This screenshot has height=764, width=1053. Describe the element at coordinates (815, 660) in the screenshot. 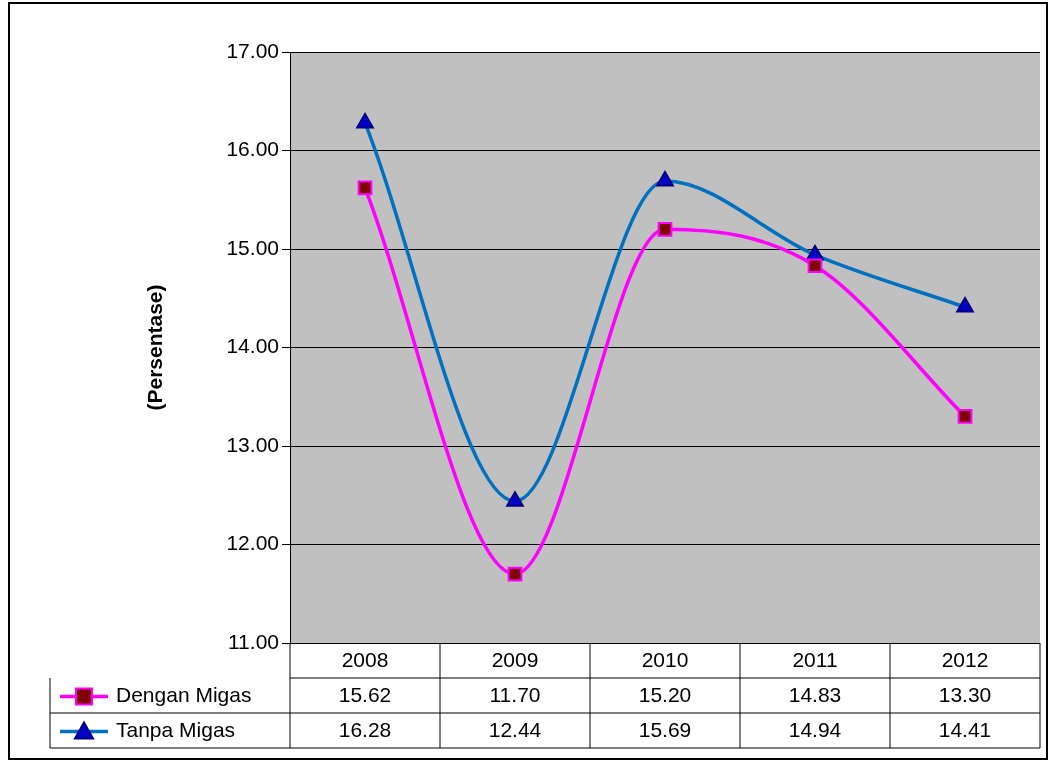

I see `x-tick-label: 2011` at that location.